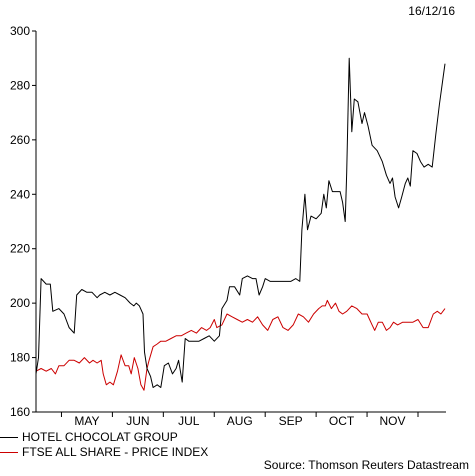 Image resolution: width=475 pixels, height=476 pixels. Describe the element at coordinates (137, 421) in the screenshot. I see `x-tick-label: JUN` at that location.